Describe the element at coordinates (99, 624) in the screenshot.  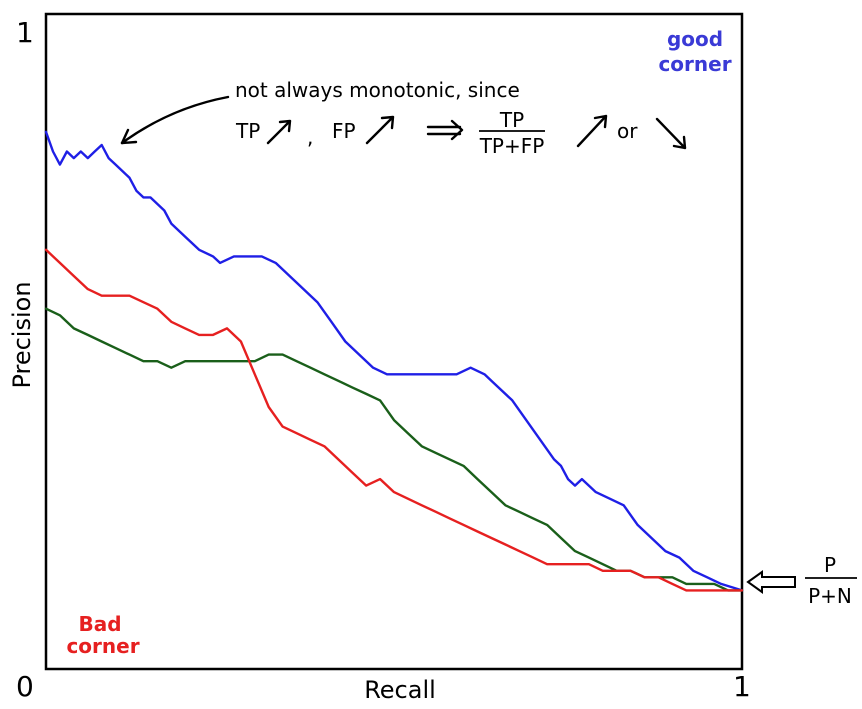
I see `bad-corner-label-line1: Bad` at that location.